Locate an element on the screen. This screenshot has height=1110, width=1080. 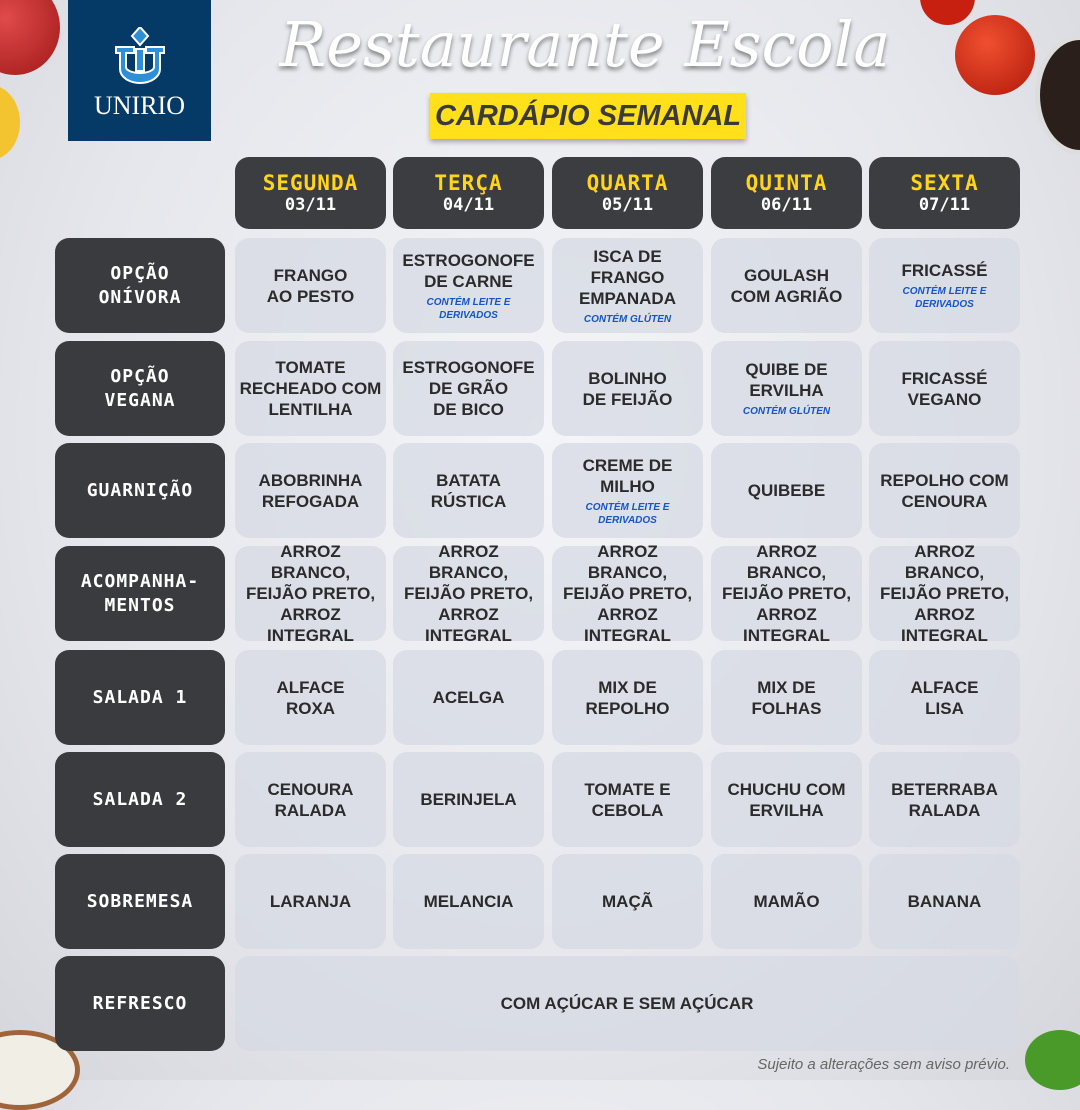
dish-name: MAÇÃ is located at coordinates (627, 901).